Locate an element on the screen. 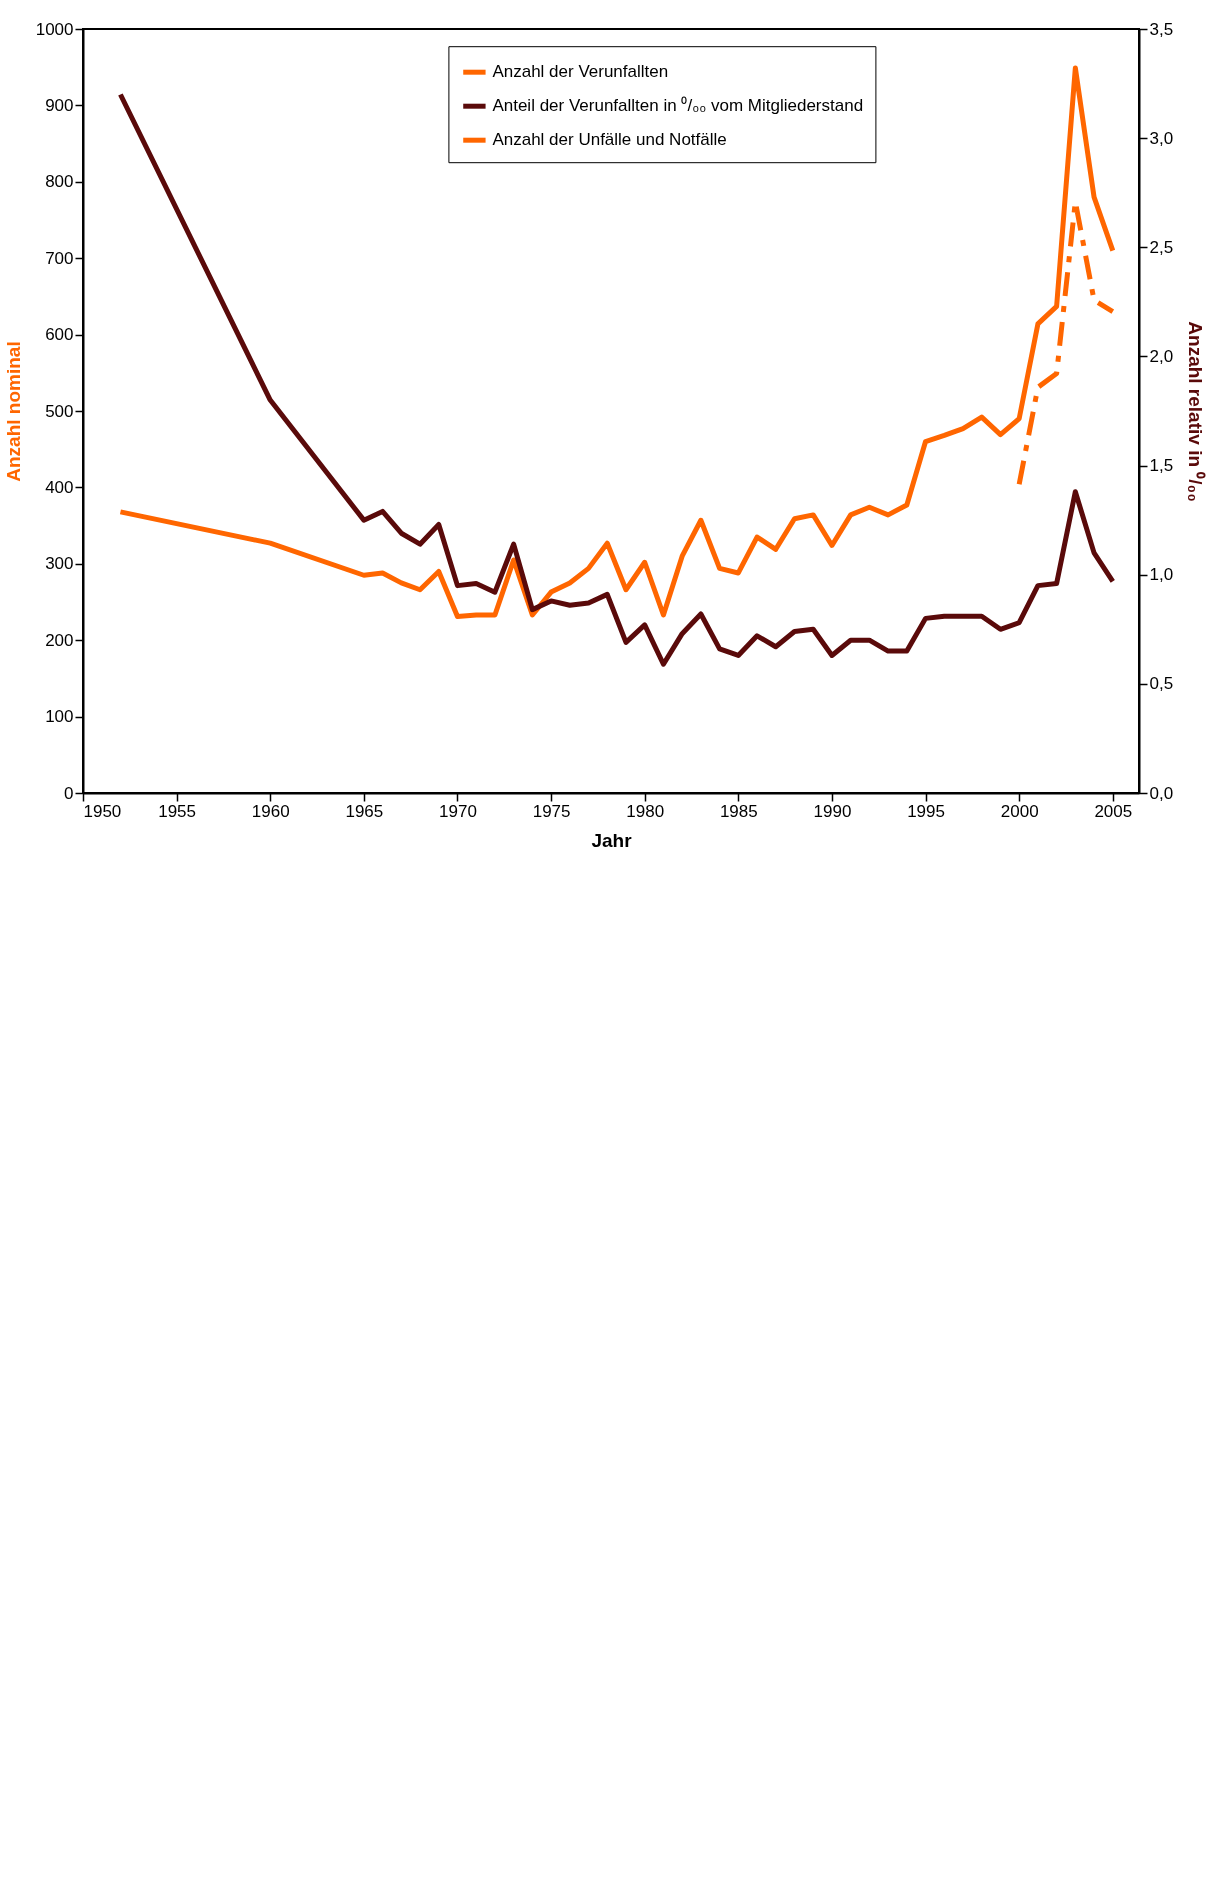 Image resolution: width=1218 pixels, height=1886 pixels. y2-tick-label: 3,0 is located at coordinates (1161, 138).